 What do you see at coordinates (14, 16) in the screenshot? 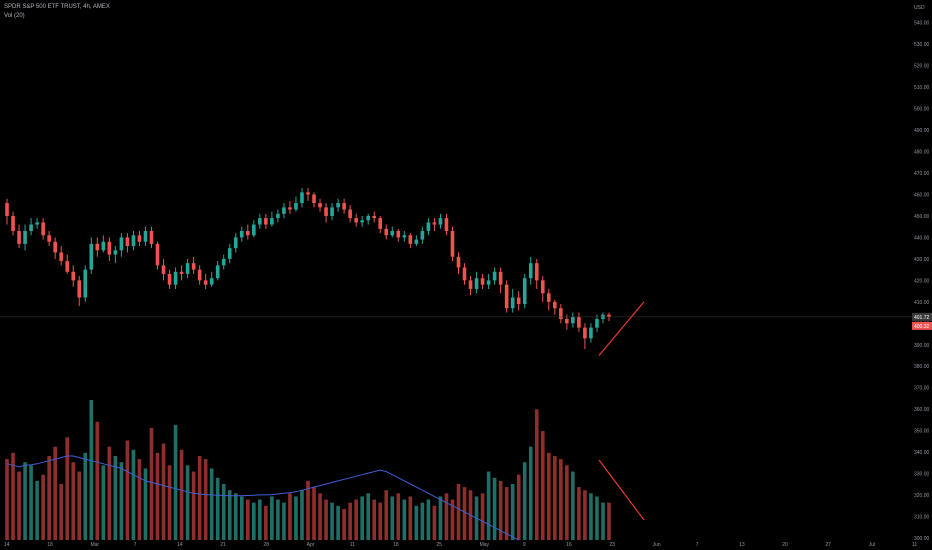
I see `volume-indicator-label: Vol (20)` at bounding box center [14, 16].